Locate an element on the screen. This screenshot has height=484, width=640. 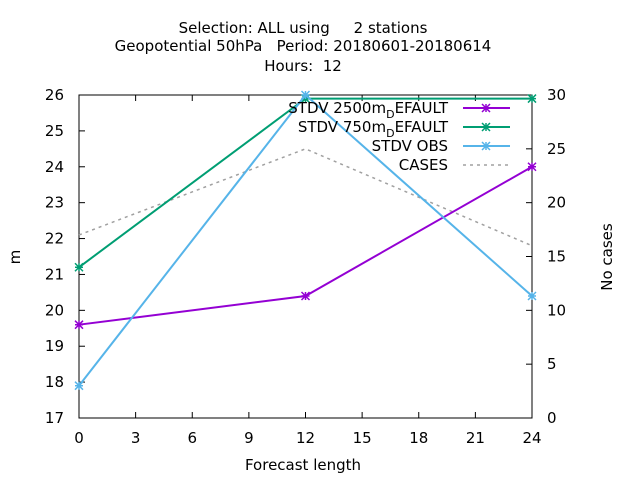
y-tick-label: 17 is located at coordinates (54, 418).